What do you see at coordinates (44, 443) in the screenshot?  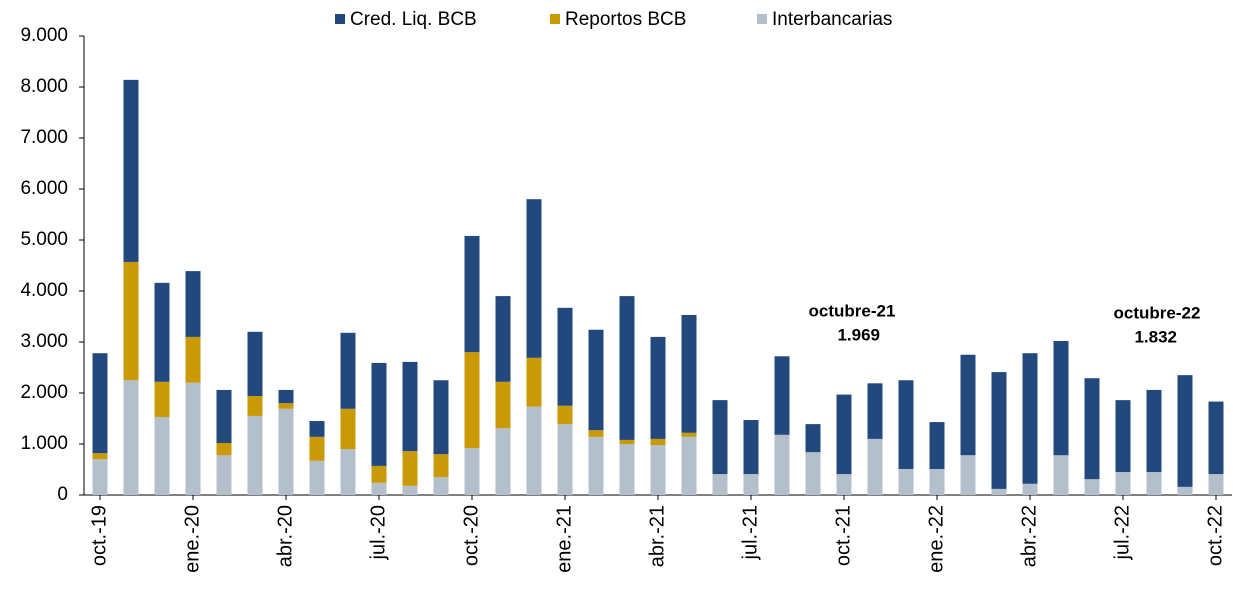 I see `y-tick-label: 1.000` at bounding box center [44, 443].